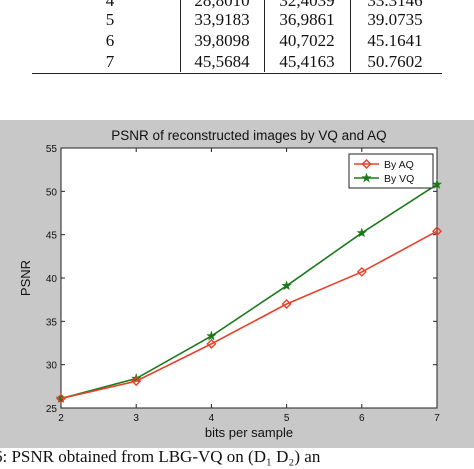  Describe the element at coordinates (52, 192) in the screenshot. I see `y-tick-label: 50` at that location.